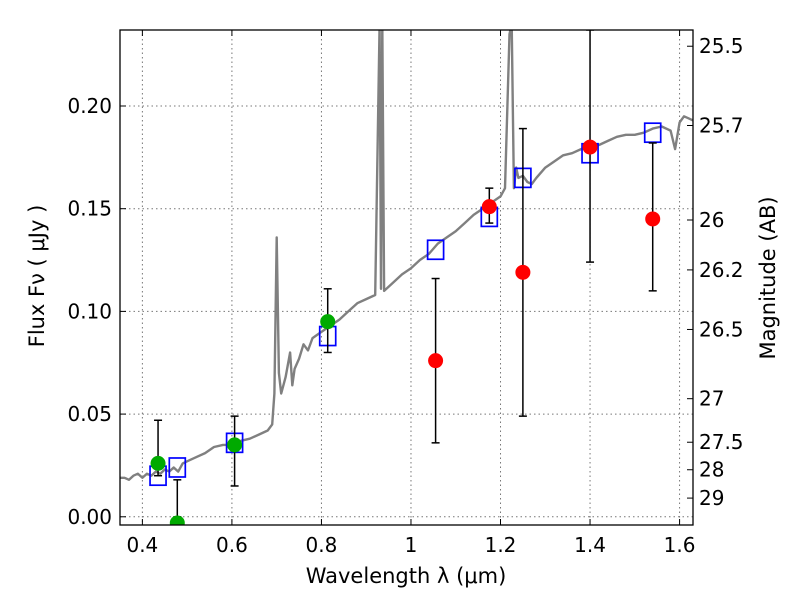 The height and width of the screenshot is (600, 800). What do you see at coordinates (721, 329) in the screenshot?
I see `right-tick-label: 26.5` at bounding box center [721, 329].